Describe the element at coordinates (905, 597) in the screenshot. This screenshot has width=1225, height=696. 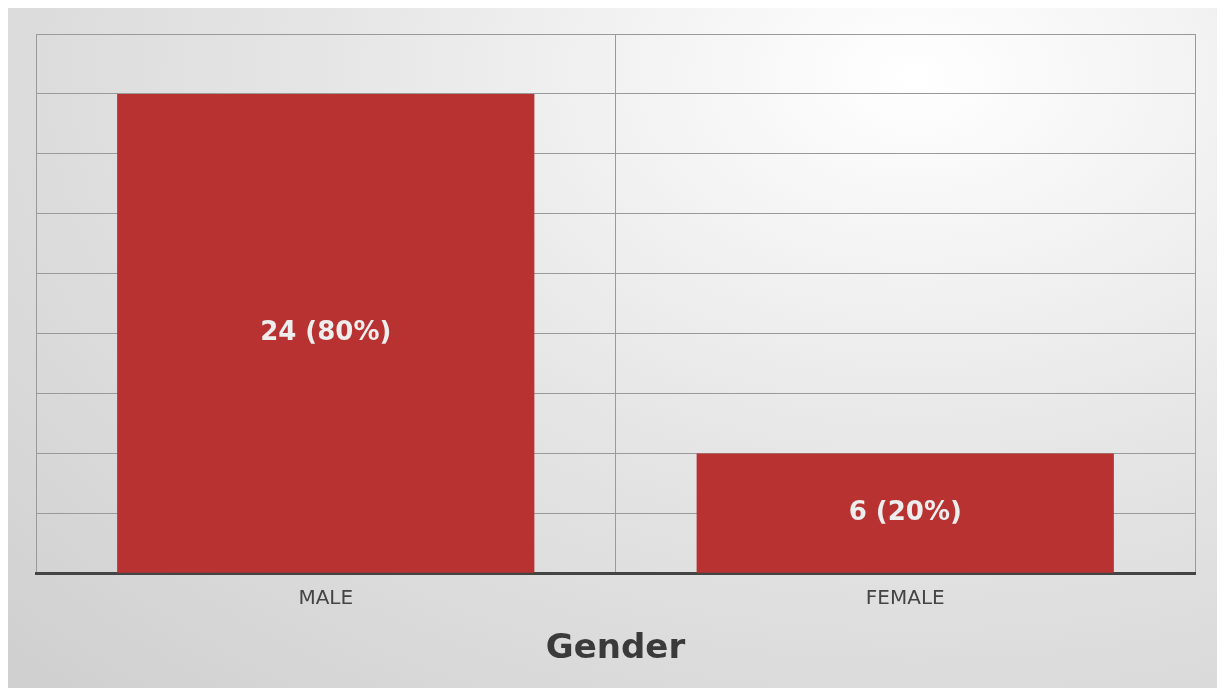
I see `x-tick-label: FEMALE` at that location.